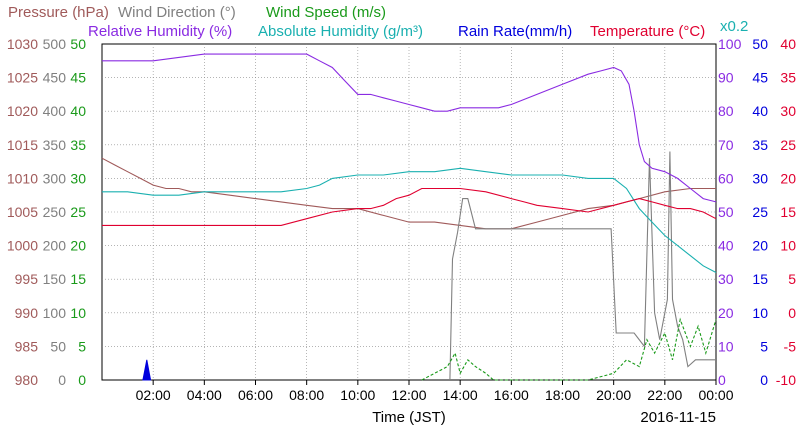 Image resolution: width=800 pixels, height=434 pixels. What do you see at coordinates (722, 380) in the screenshot?
I see `y-tick-humidity: 0` at bounding box center [722, 380].